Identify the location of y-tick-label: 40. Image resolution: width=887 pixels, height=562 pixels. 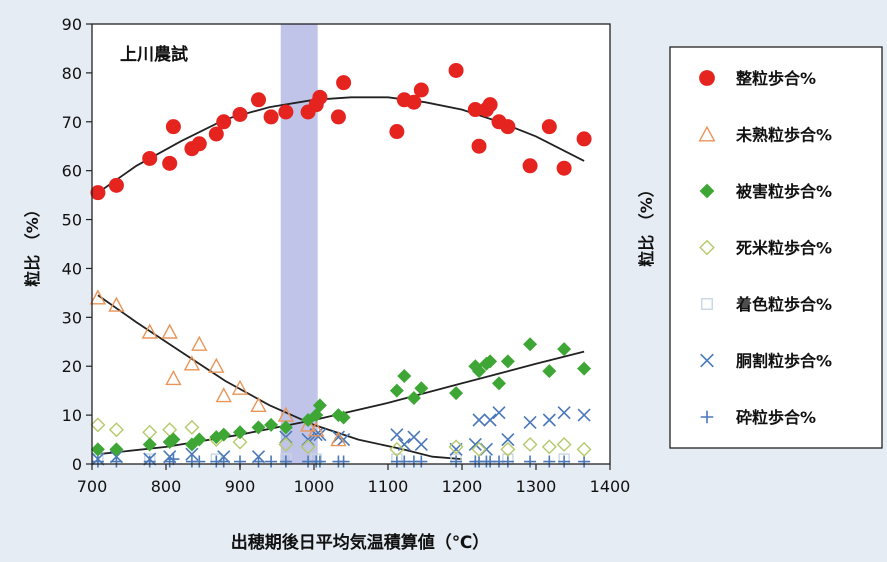
(72, 268).